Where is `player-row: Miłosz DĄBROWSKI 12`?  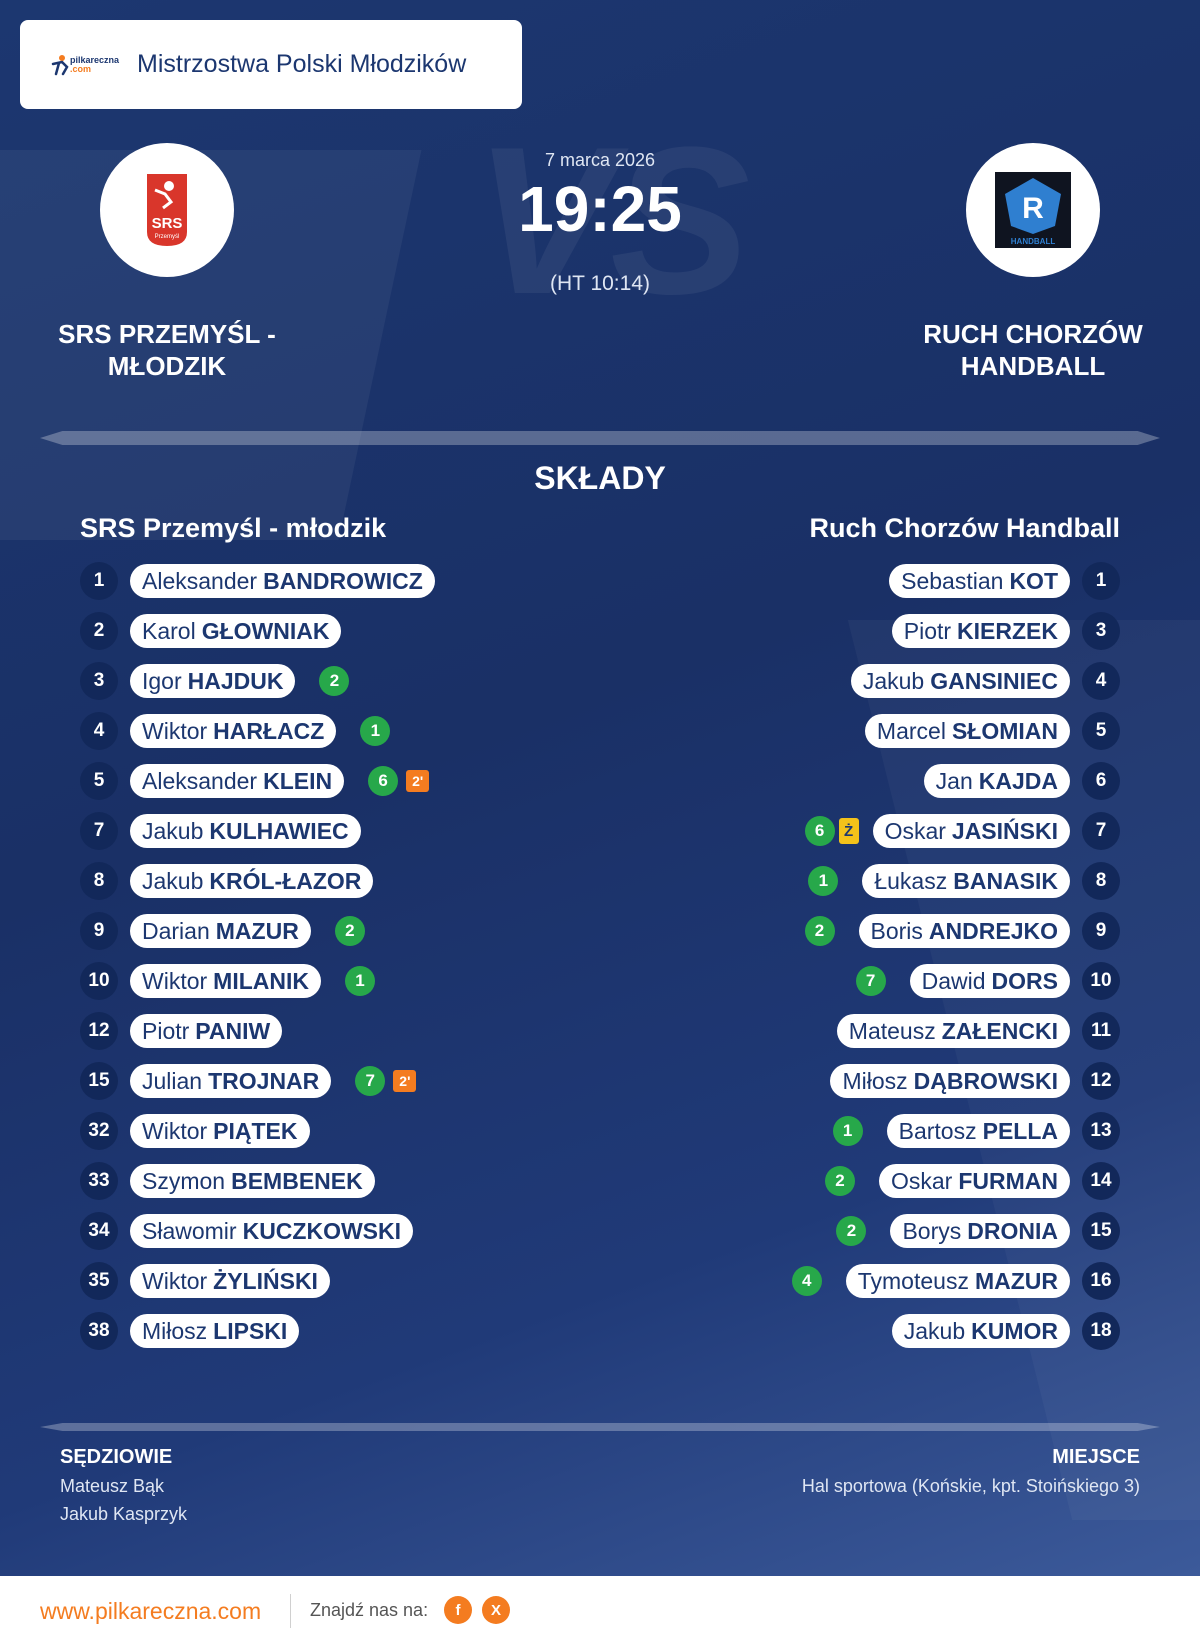
player-row: Miłosz DĄBROWSKI 12 is located at coordinates (956, 1081).